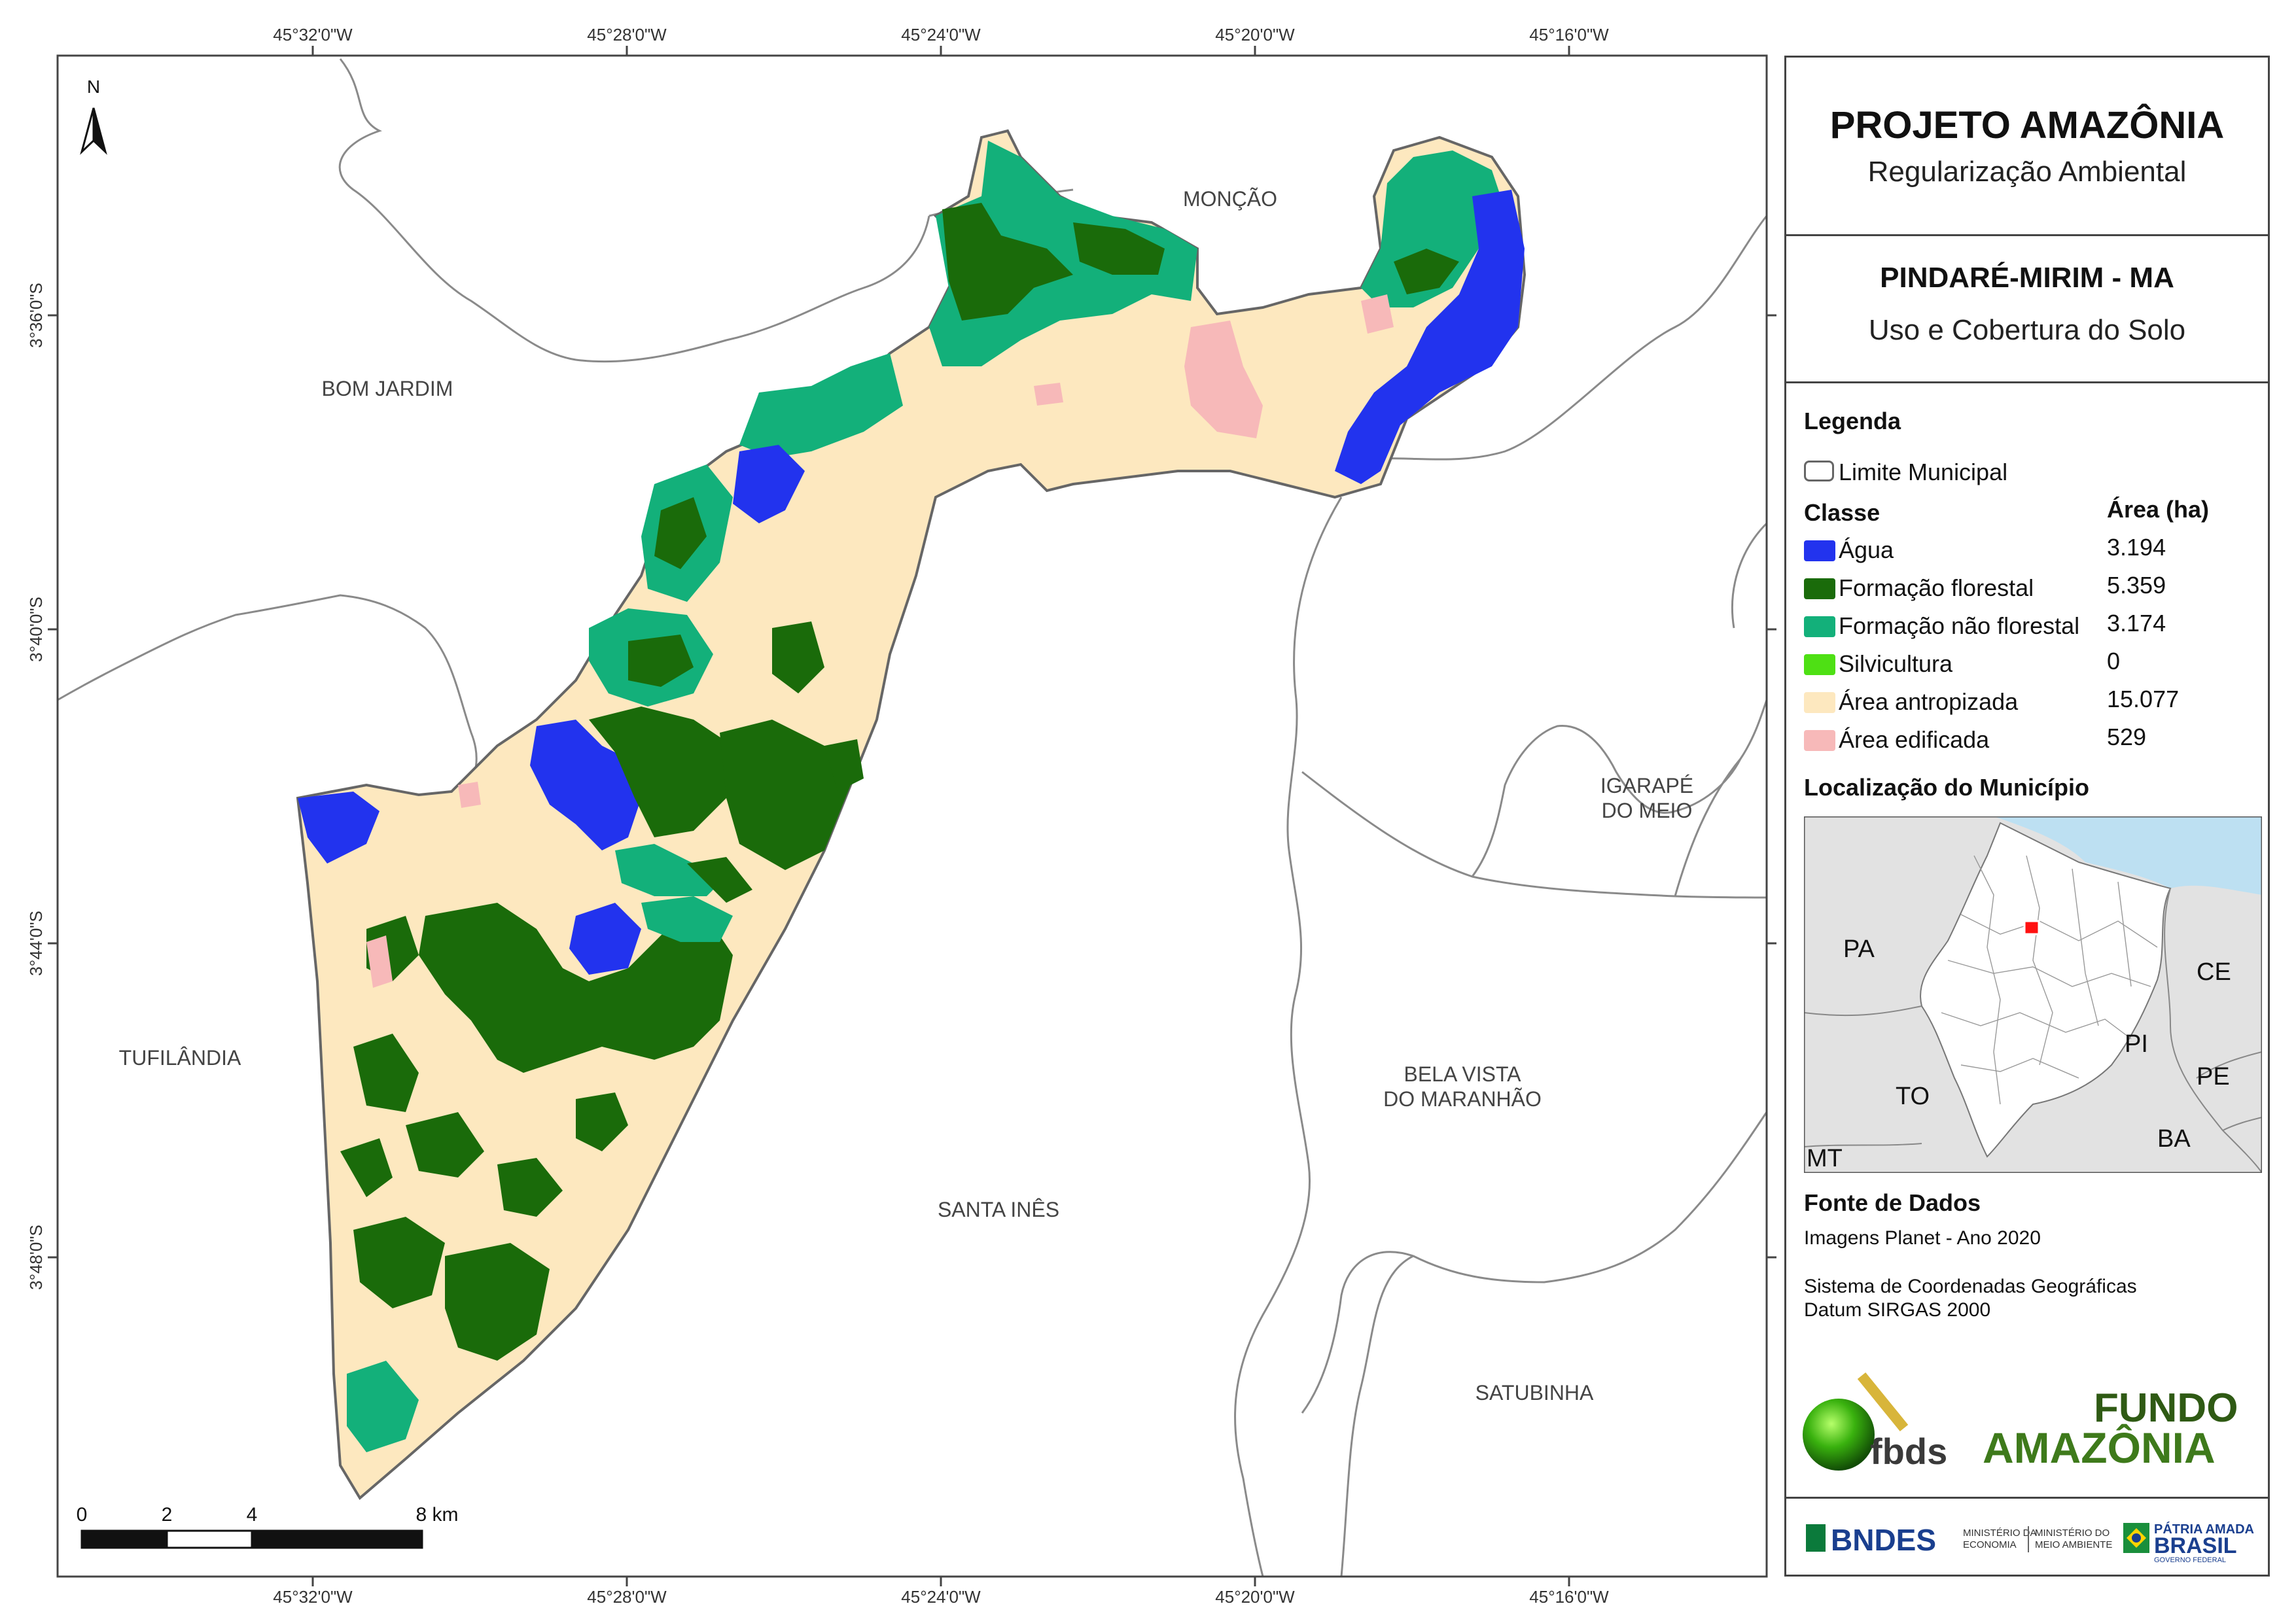  Describe the element at coordinates (36, 316) in the screenshot. I see `lat-tick-label: 3°36'0"S` at that location.